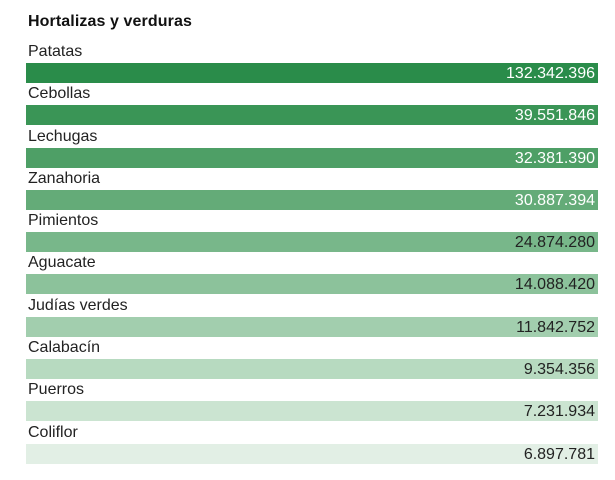 The width and height of the screenshot is (615, 480). I want to click on value-label: 24.874.280, so click(554, 243).